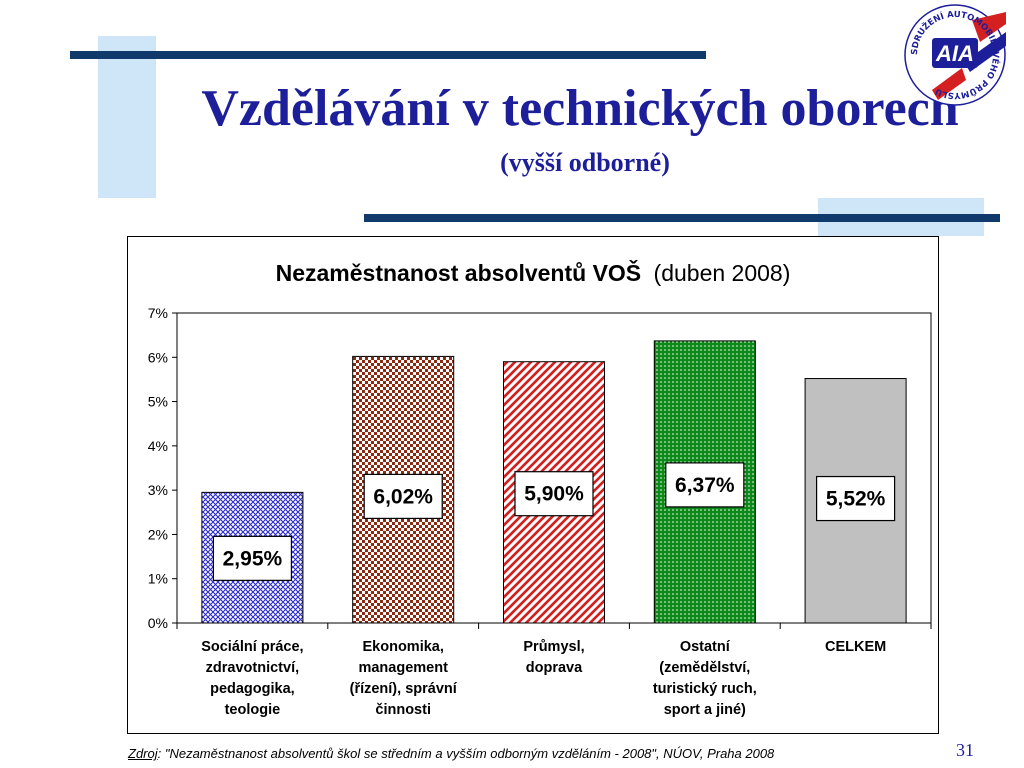 The width and height of the screenshot is (1024, 768). I want to click on category-label: teologie, so click(253, 710).